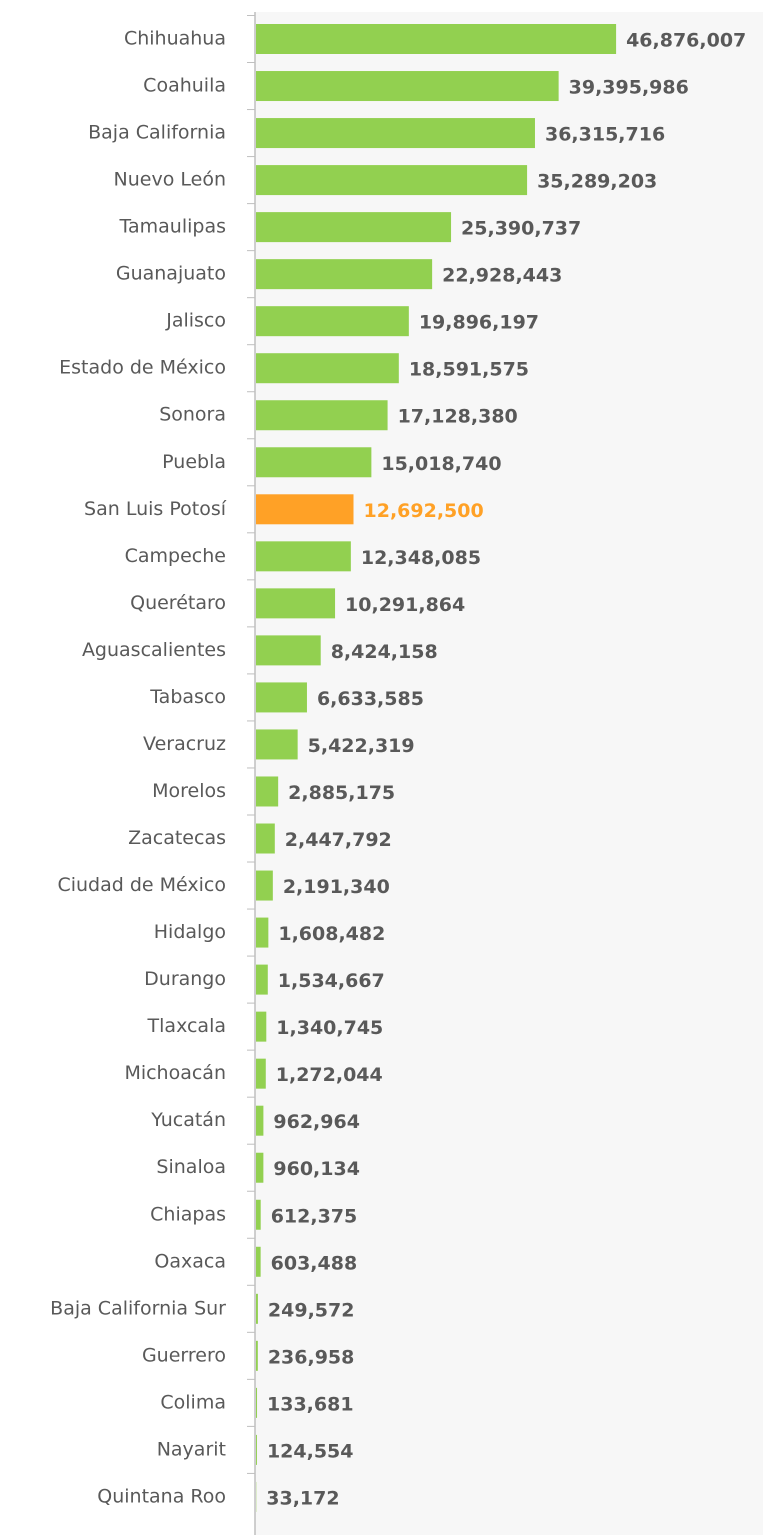  Describe the element at coordinates (161, 1496) in the screenshot. I see `category-label: Quintana Roo` at that location.